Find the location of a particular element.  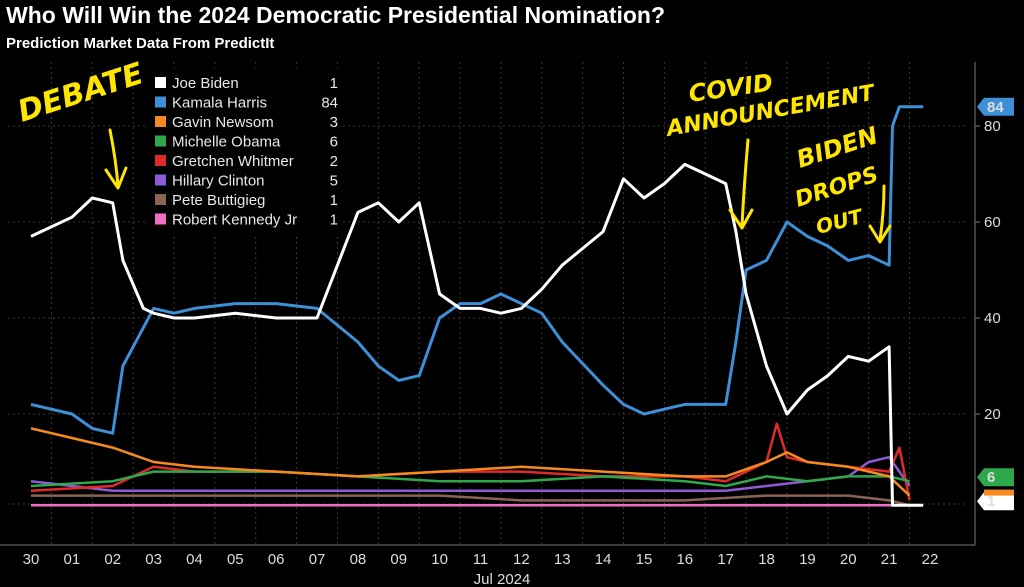

value-tag-stub is located at coordinates (999, 492).